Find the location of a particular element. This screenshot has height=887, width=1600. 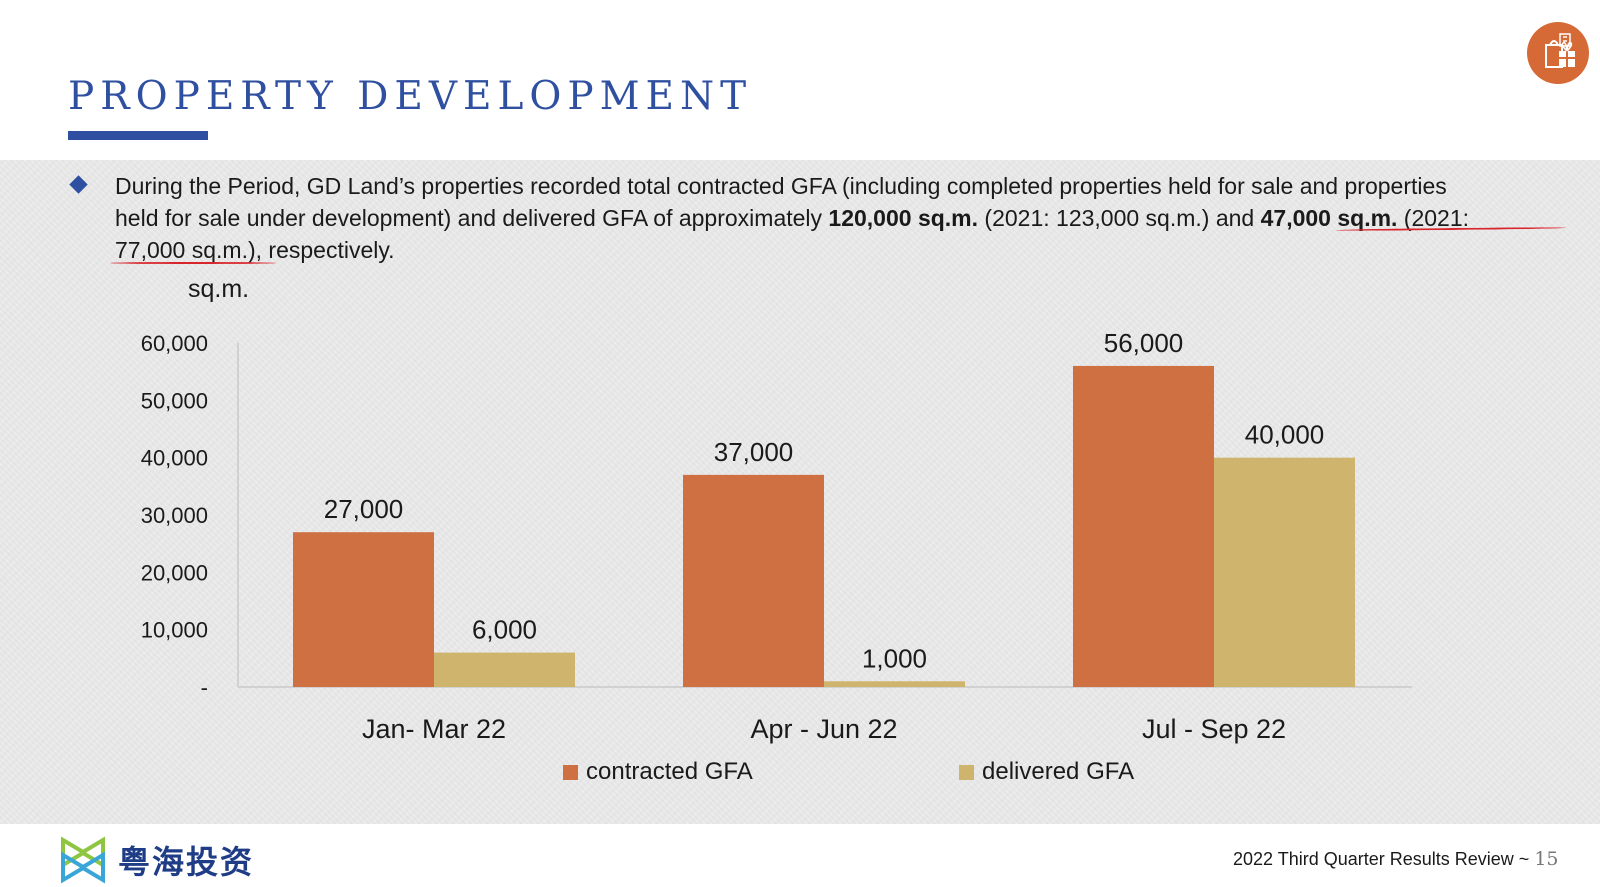

legend-delivered: delivered GFA is located at coordinates (1046, 772).